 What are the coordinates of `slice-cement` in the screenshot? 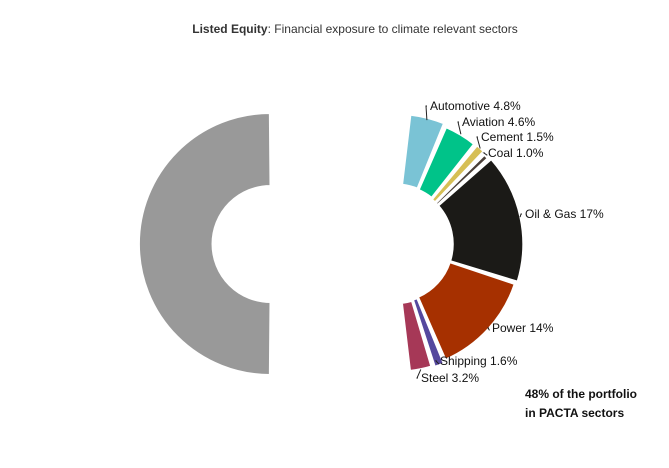 It's located at (458, 174).